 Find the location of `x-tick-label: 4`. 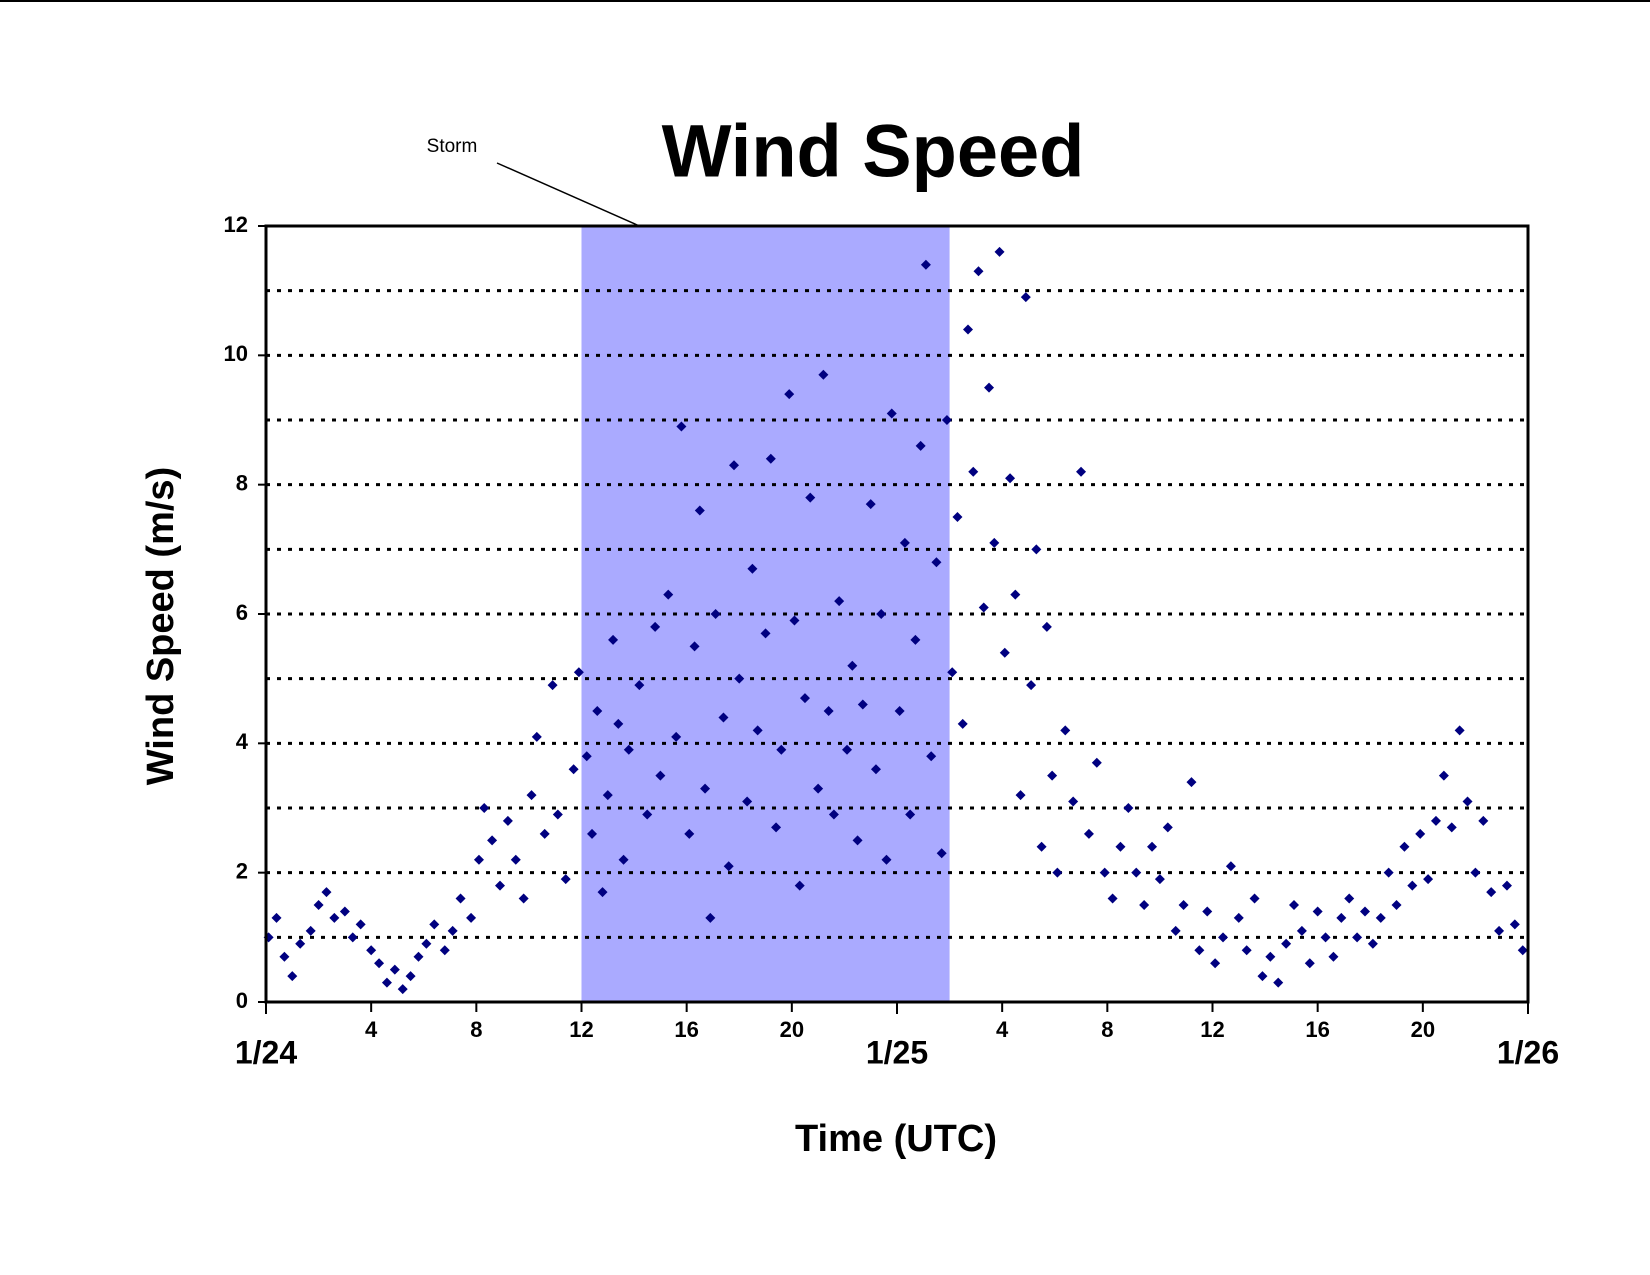

x-tick-label: 4 is located at coordinates (371, 1029).